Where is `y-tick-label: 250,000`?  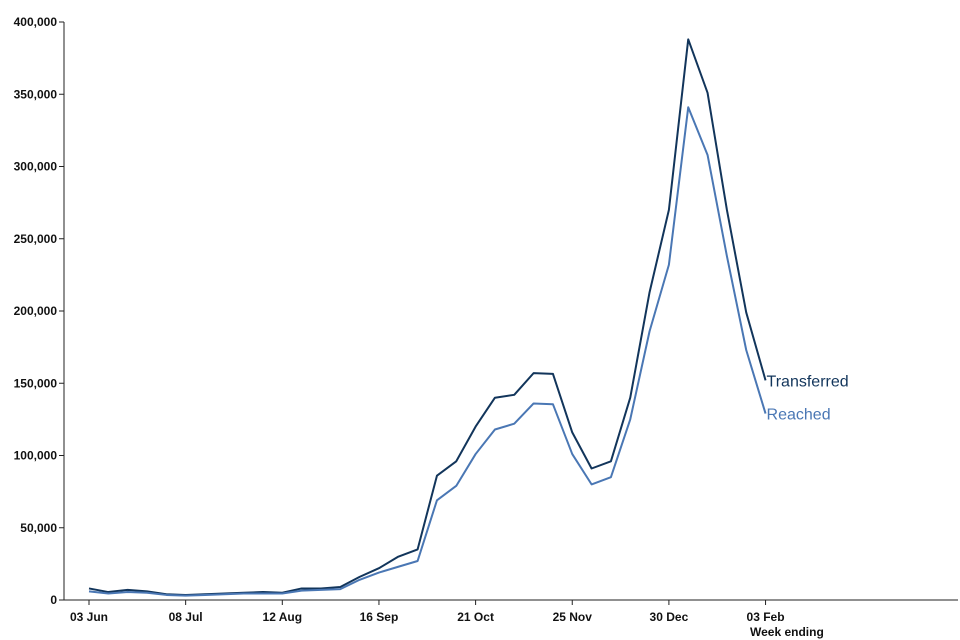
y-tick-label: 250,000 is located at coordinates (36, 239).